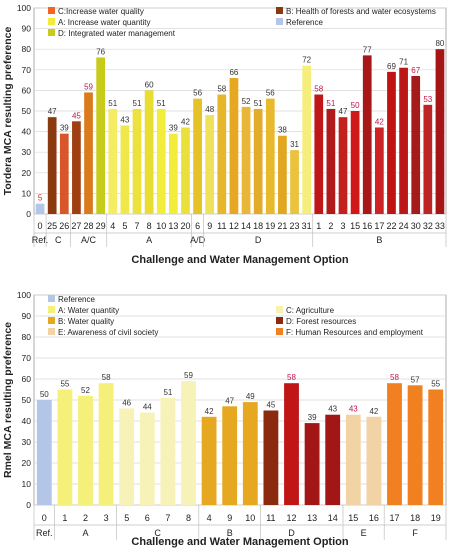 The height and width of the screenshot is (555, 449). Describe the element at coordinates (8, 400) in the screenshot. I see `y-axis-title: Rmel MCA resulting preference` at that location.